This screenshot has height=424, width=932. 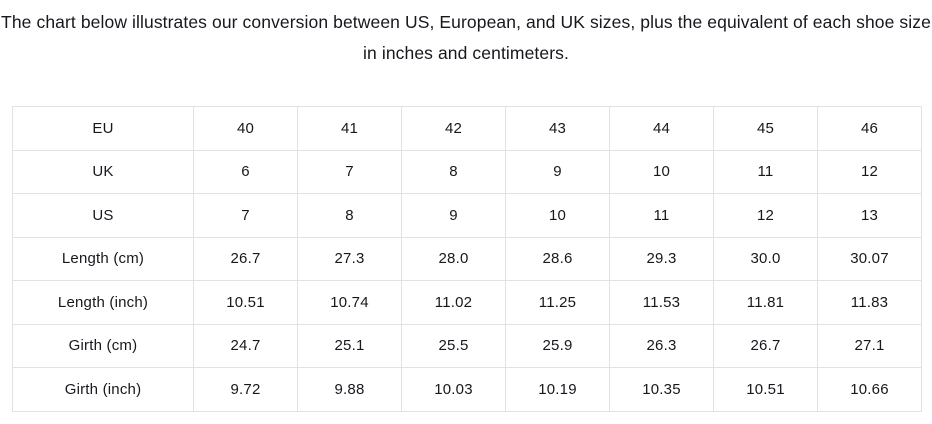 I want to click on table-cell: 25.5, so click(x=453, y=345).